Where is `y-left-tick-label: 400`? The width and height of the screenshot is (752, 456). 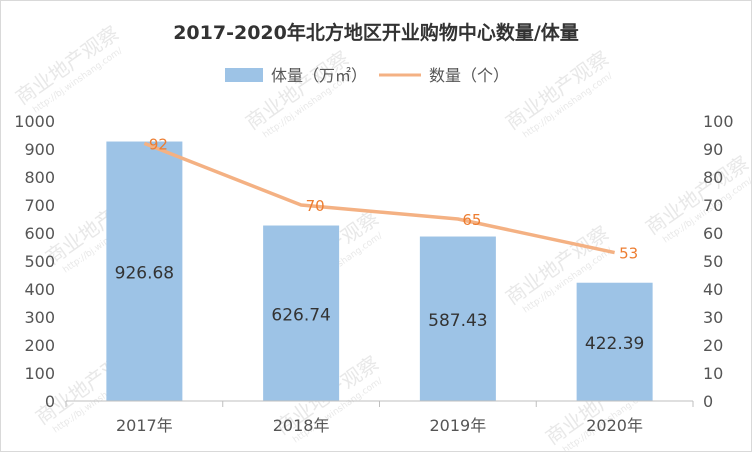 y-left-tick-label: 400 is located at coordinates (39, 289).